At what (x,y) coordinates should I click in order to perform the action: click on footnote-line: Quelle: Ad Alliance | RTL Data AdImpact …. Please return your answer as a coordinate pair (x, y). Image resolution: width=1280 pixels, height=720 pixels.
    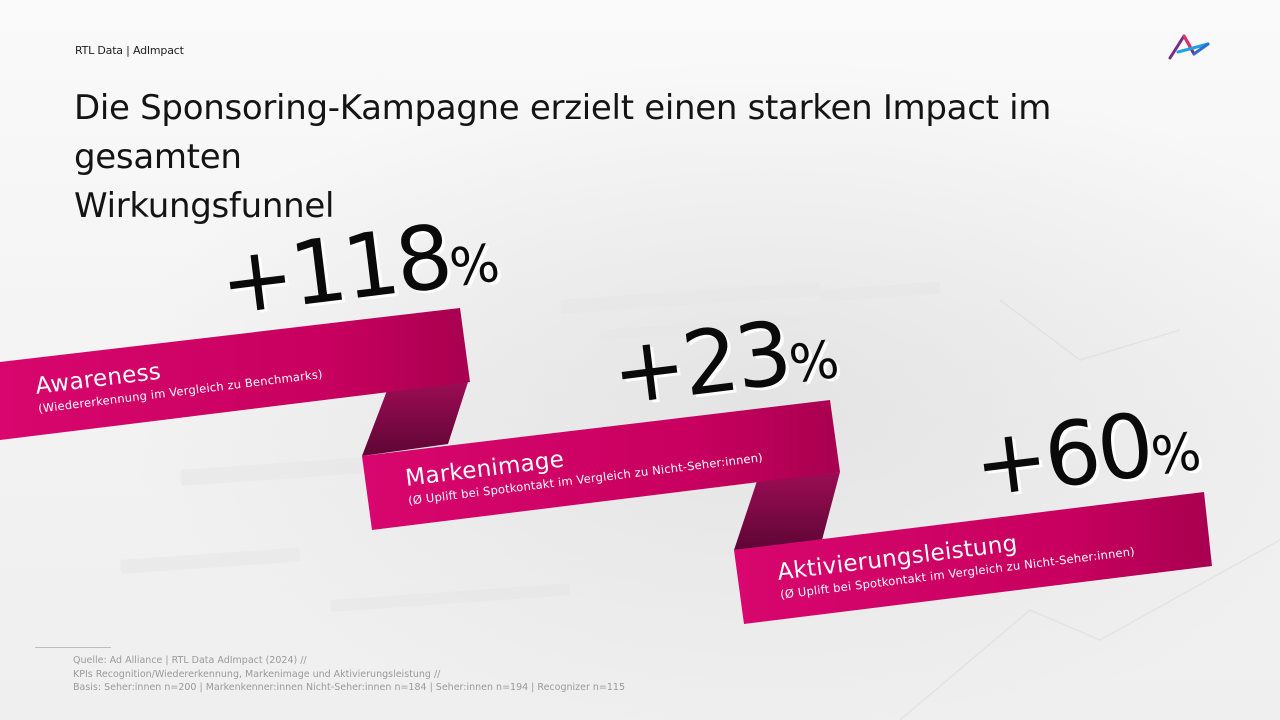
    Looking at the image, I should click on (190, 660).